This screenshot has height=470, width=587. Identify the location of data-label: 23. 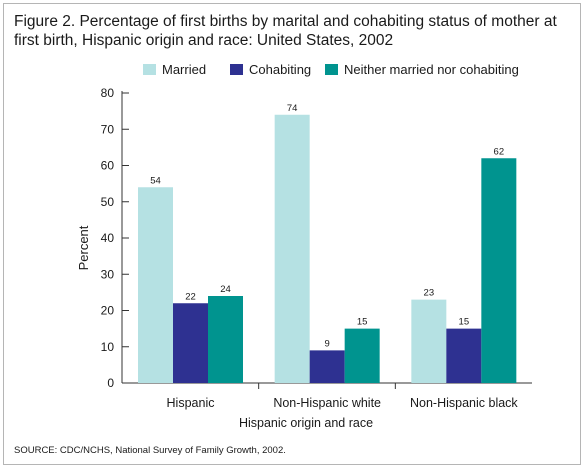
(429, 293).